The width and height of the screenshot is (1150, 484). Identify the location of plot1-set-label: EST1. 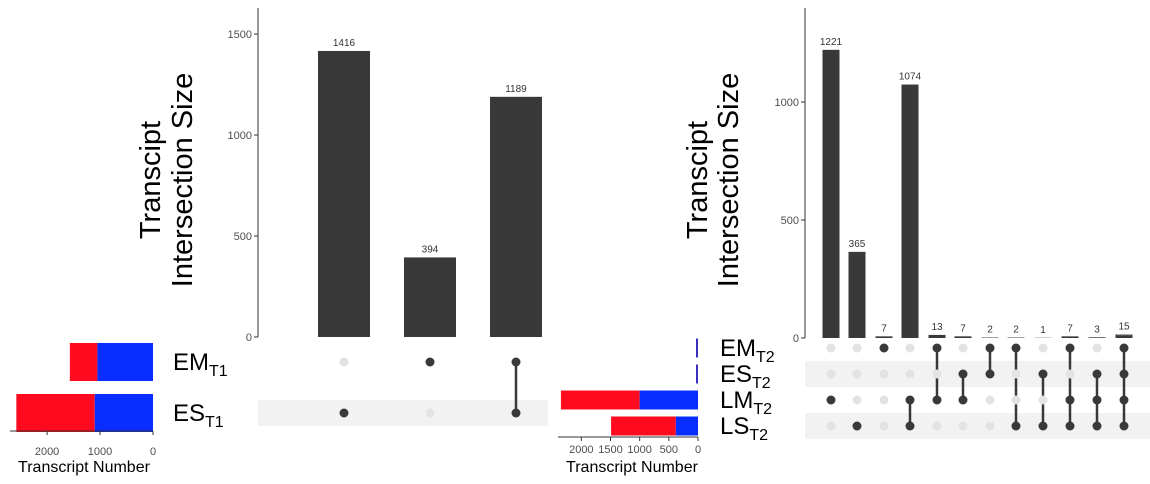
(198, 415).